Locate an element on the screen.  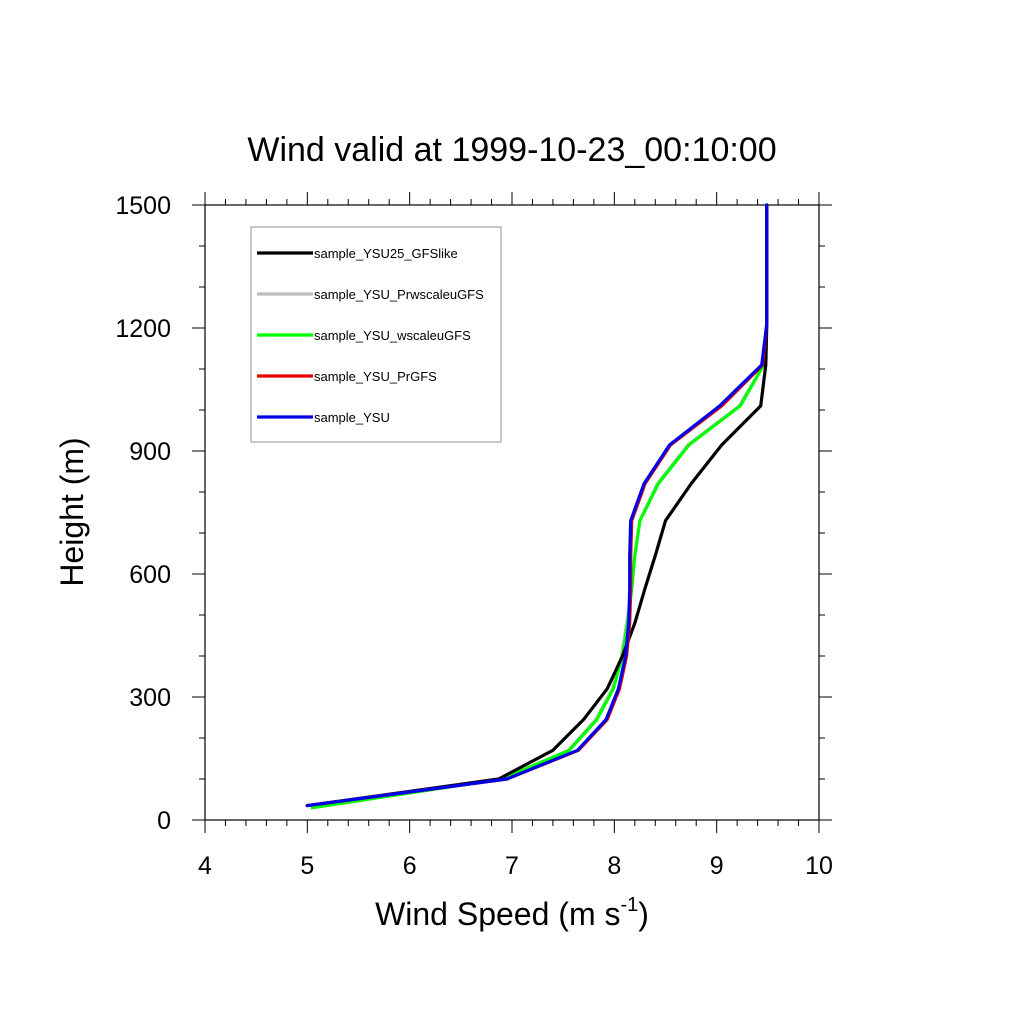
y-axis-label: Height (m) is located at coordinates (72, 511).